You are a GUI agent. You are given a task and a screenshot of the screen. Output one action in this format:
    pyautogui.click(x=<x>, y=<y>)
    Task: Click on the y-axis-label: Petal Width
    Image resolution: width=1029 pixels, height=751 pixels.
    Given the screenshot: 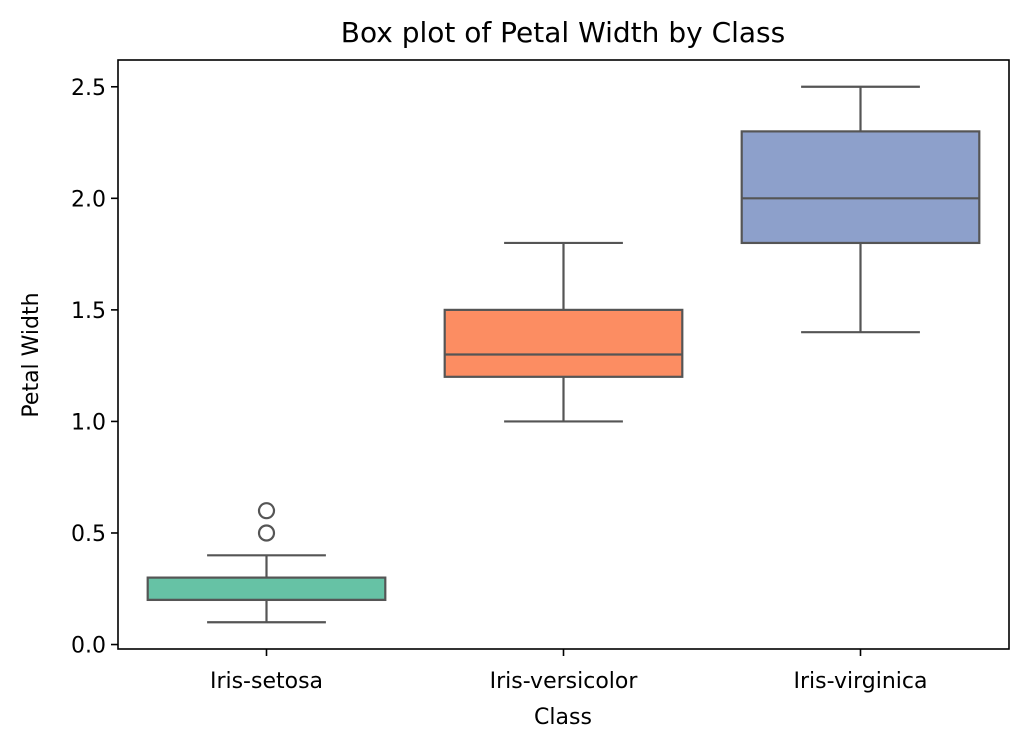 What is the action you would take?
    pyautogui.click(x=31, y=354)
    